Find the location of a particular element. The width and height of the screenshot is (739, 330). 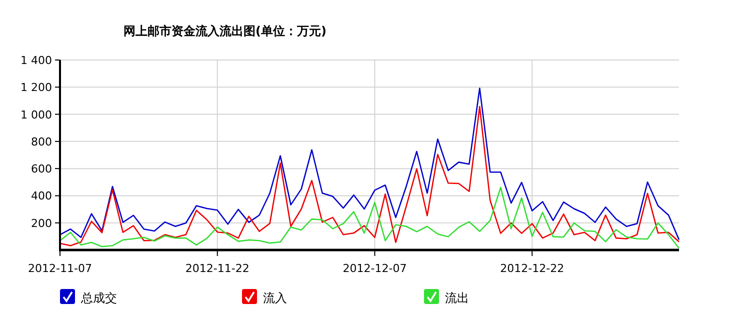

y-tick-label: 400 is located at coordinates (41, 196).